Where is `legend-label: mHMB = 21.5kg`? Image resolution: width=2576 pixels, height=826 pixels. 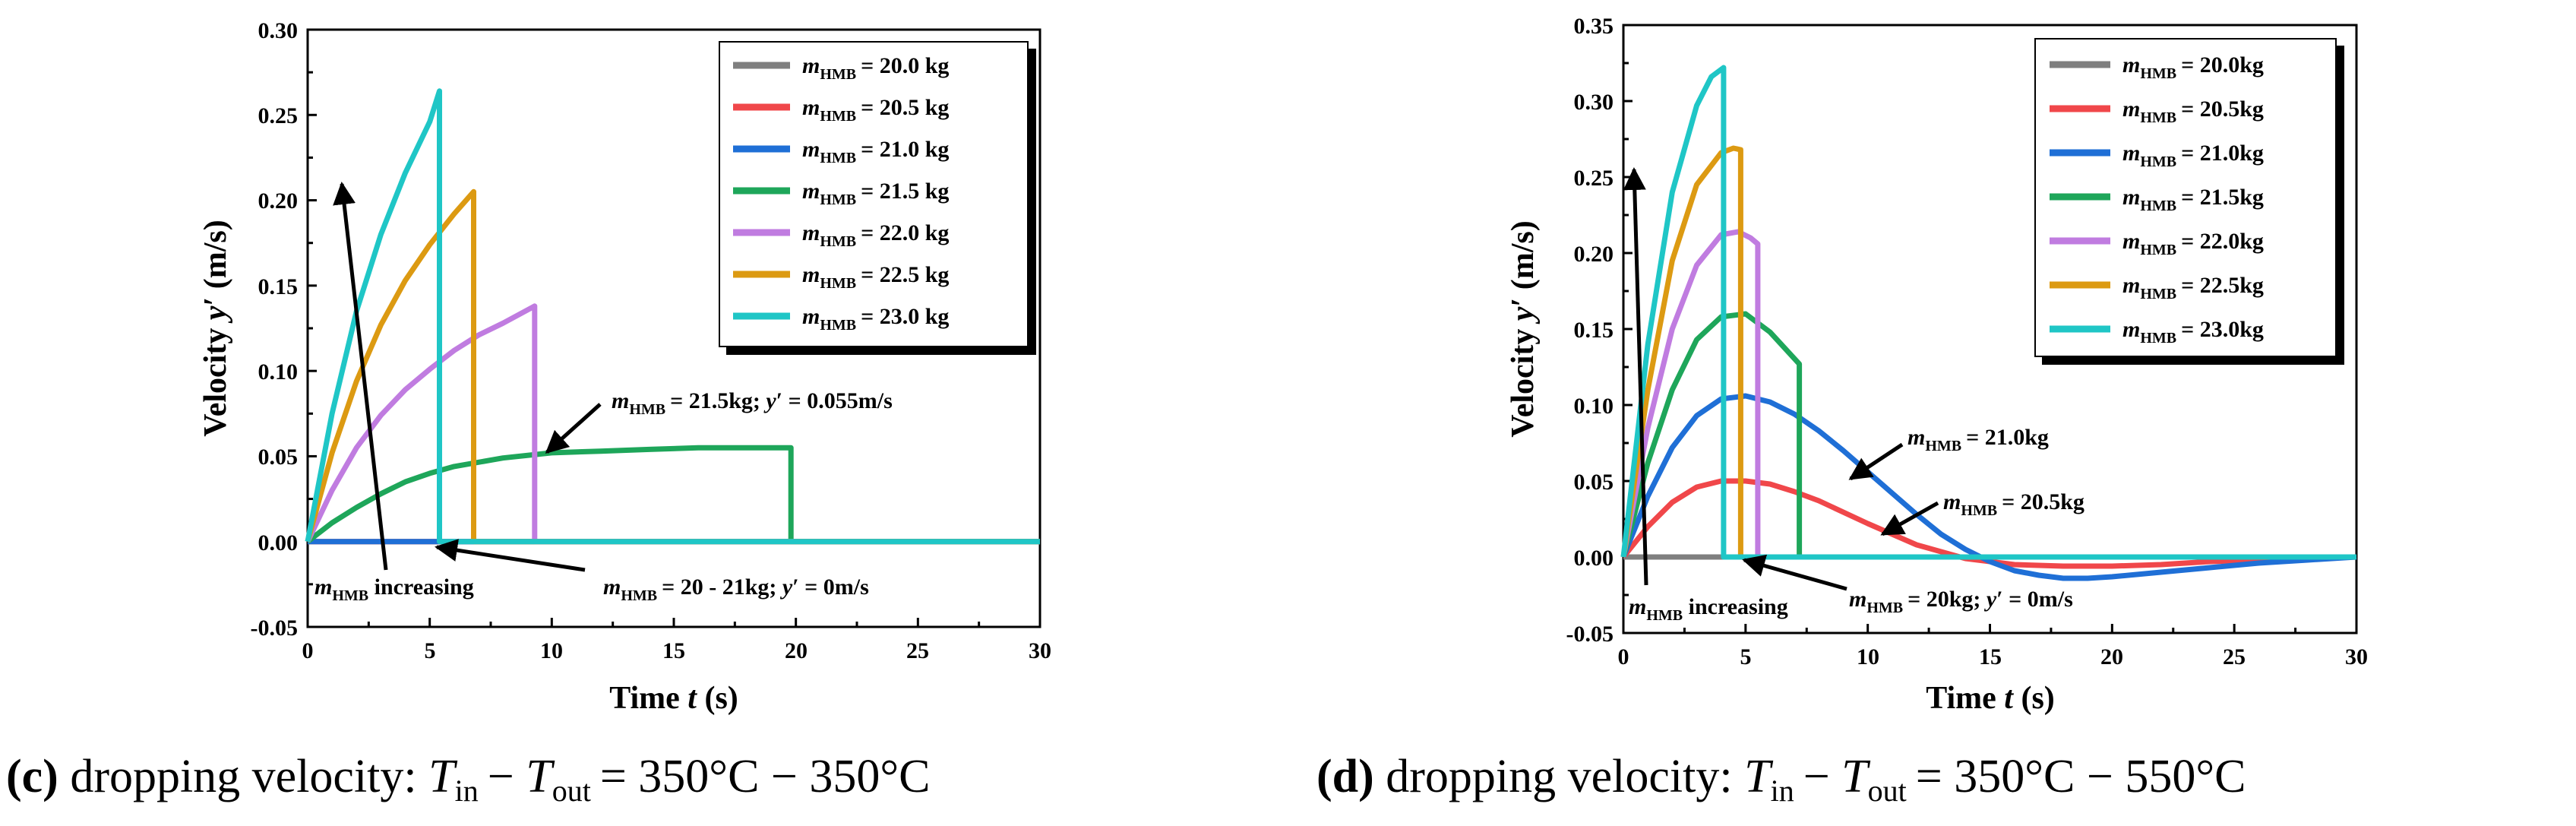
legend-label: mHMB = 21.5kg is located at coordinates (2193, 199).